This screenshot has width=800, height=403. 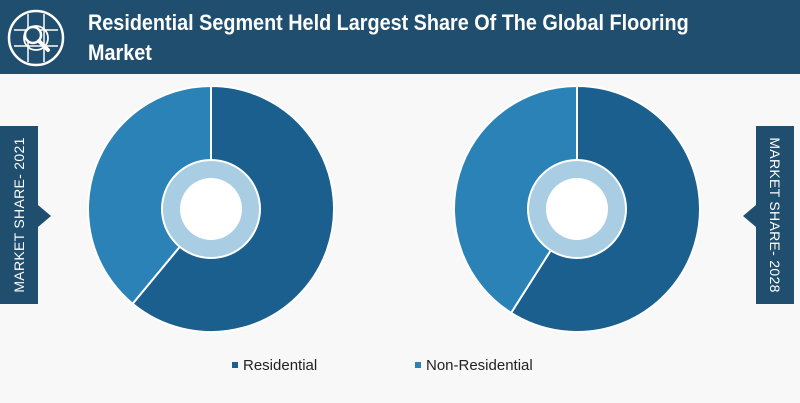 What do you see at coordinates (749, 216) in the screenshot?
I see `side-tab-2028-arrow` at bounding box center [749, 216].